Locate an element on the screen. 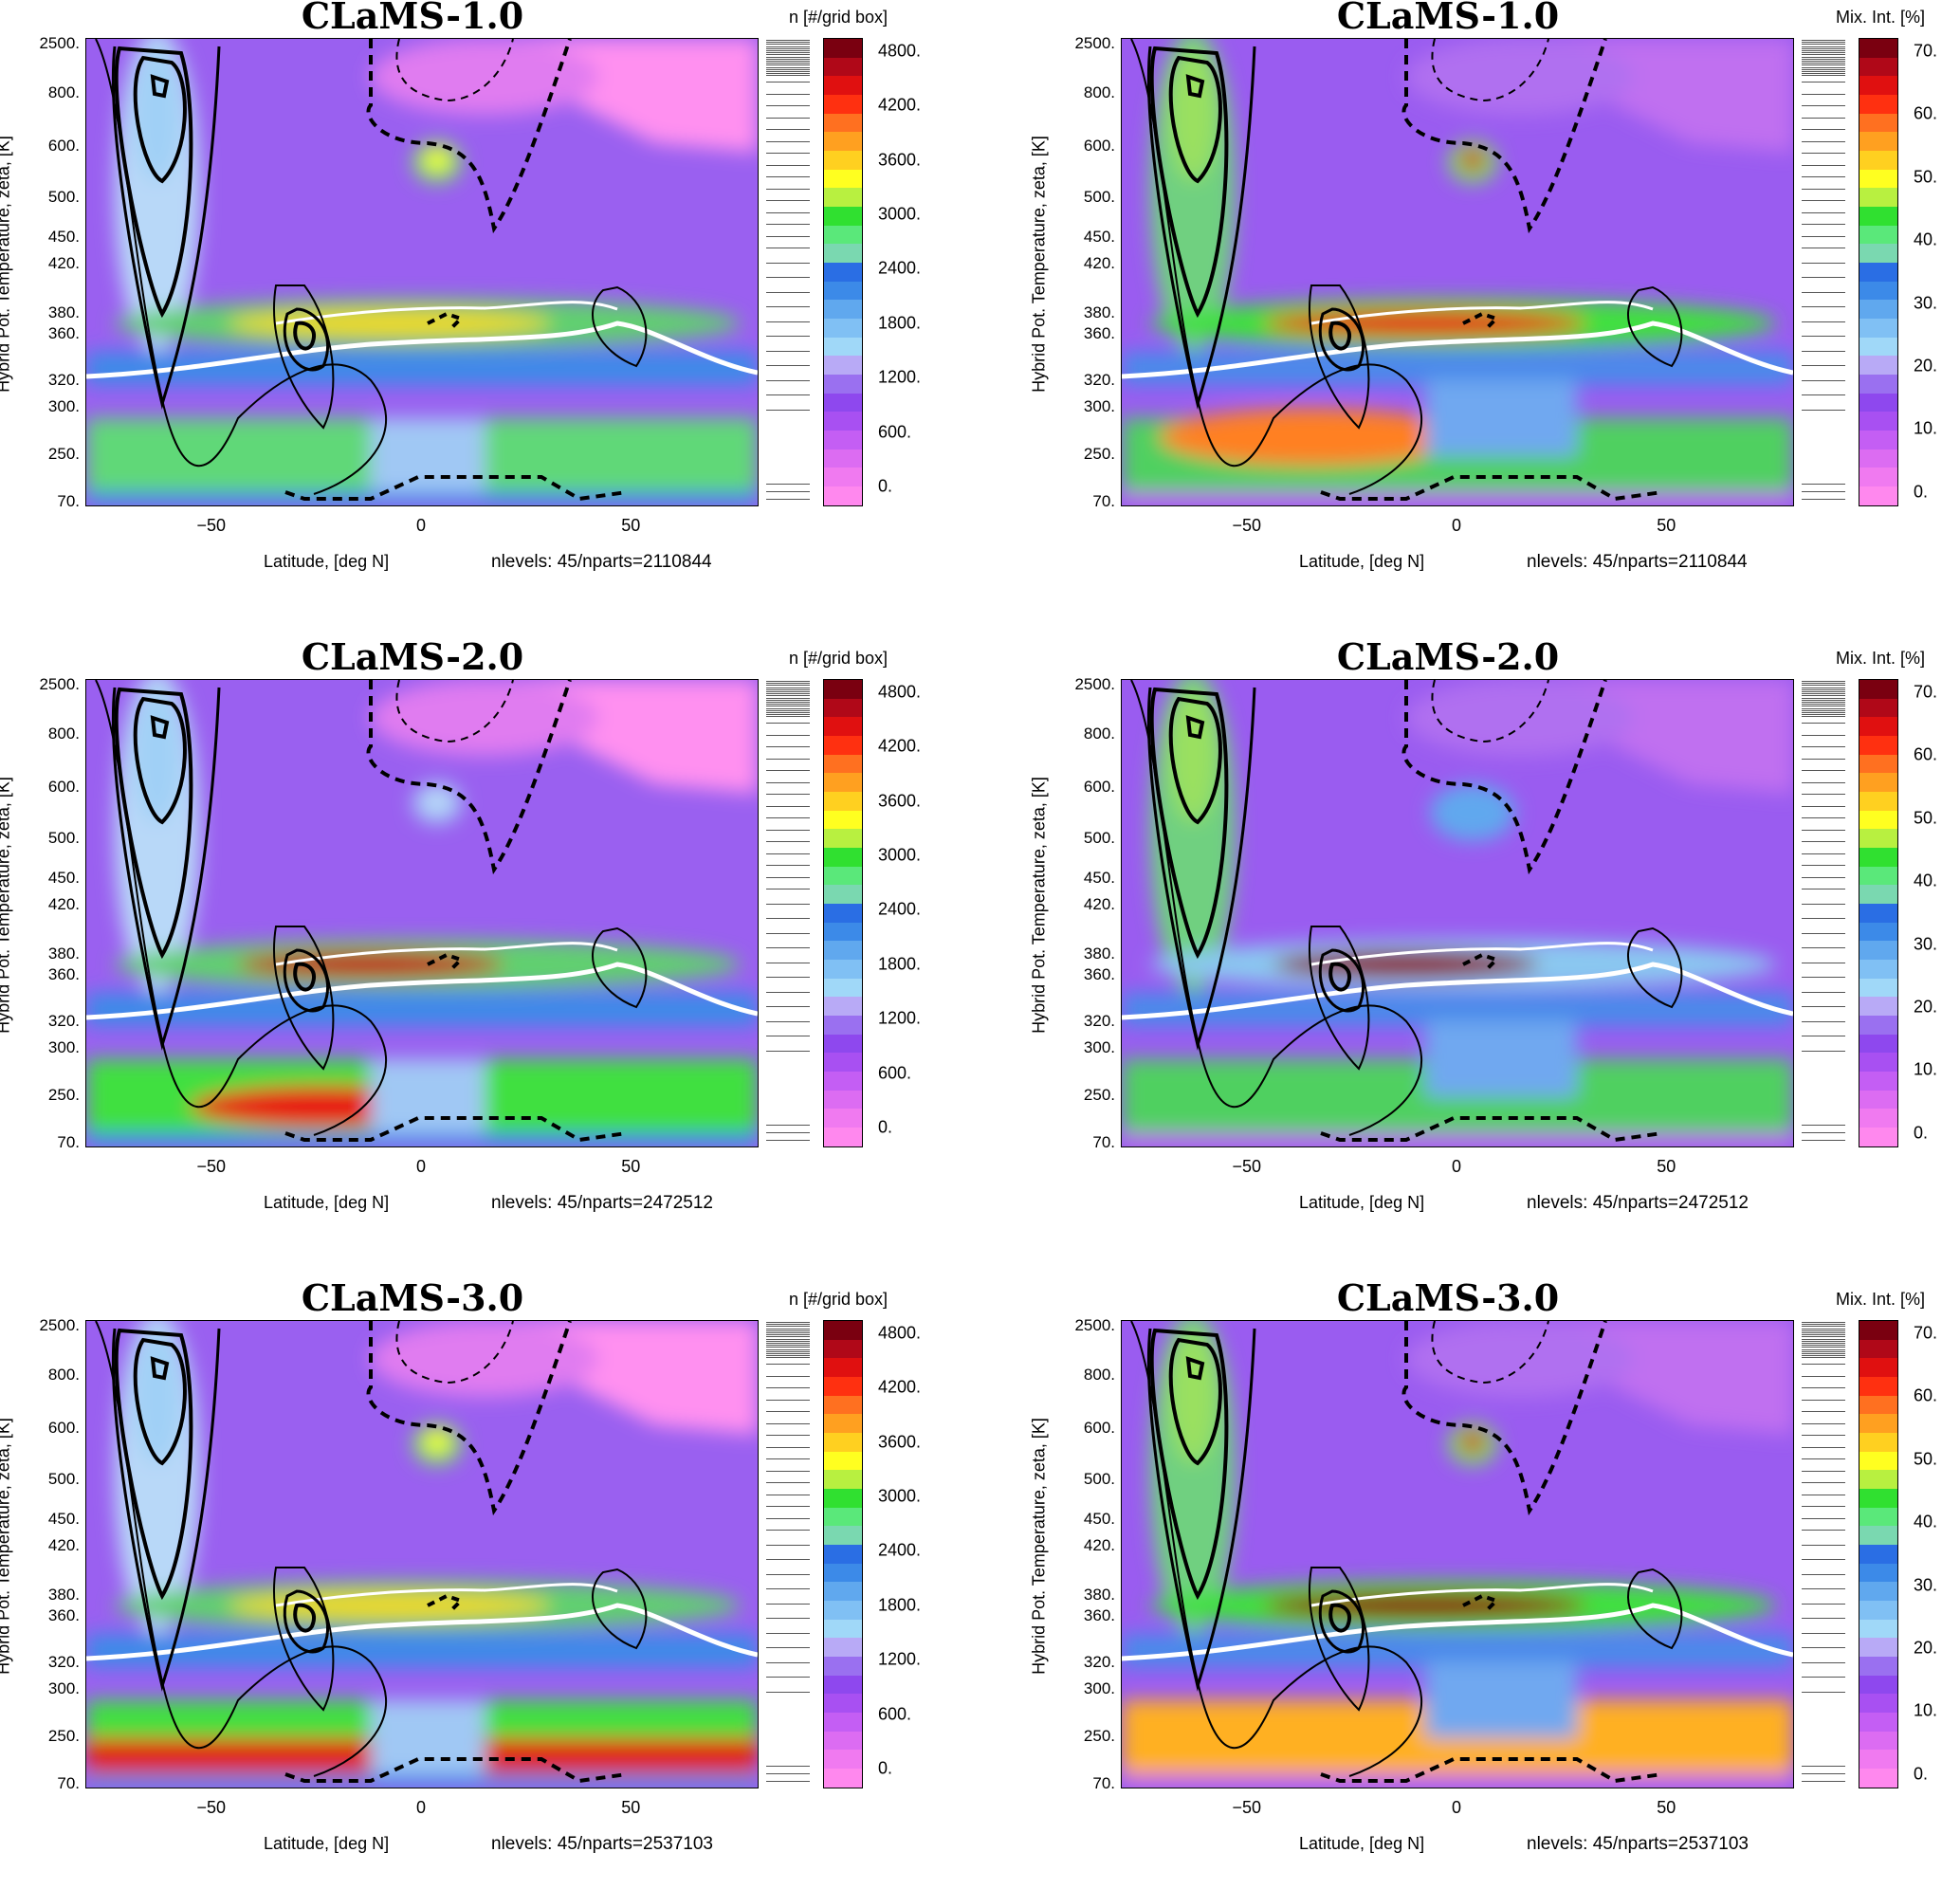 The image size is (1960, 1889). colorbar-tick-label: 3000. is located at coordinates (900, 214).